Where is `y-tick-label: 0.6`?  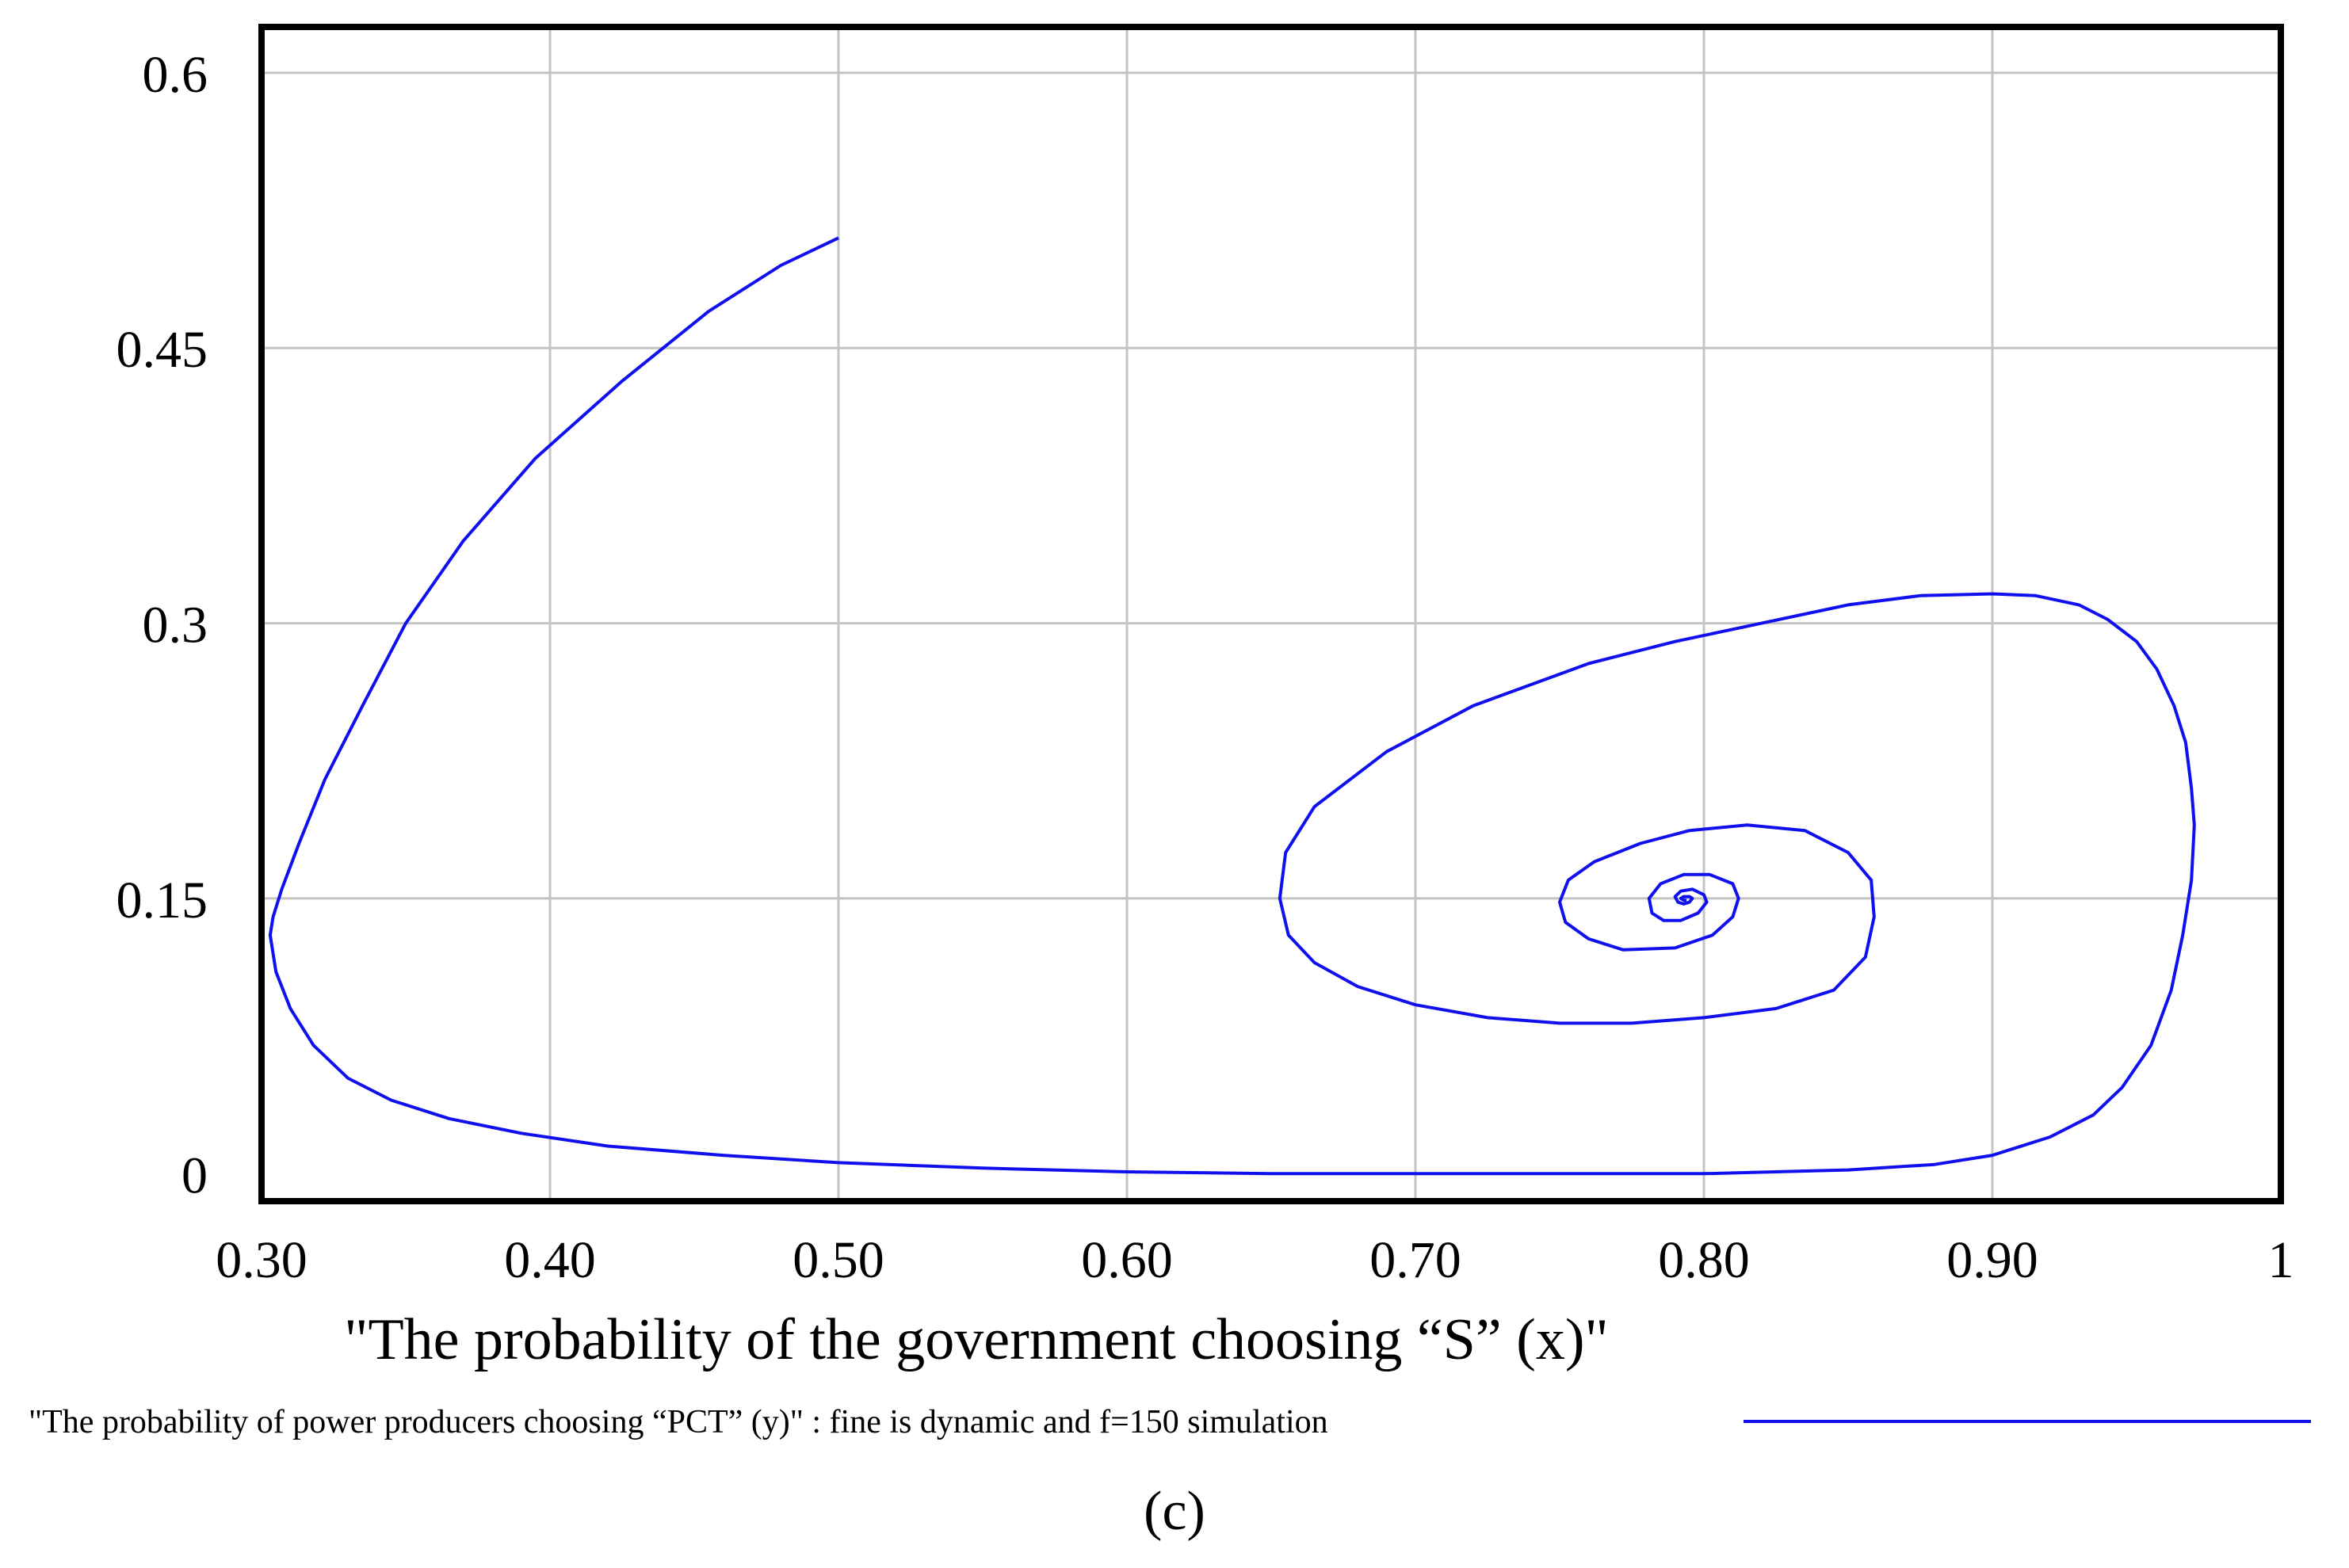
y-tick-label: 0.6 is located at coordinates (175, 75).